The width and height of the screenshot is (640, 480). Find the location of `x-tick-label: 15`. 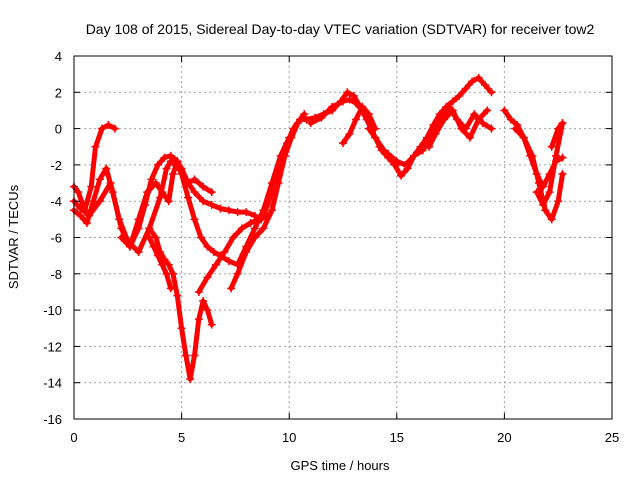

x-tick-label: 15 is located at coordinates (397, 437).